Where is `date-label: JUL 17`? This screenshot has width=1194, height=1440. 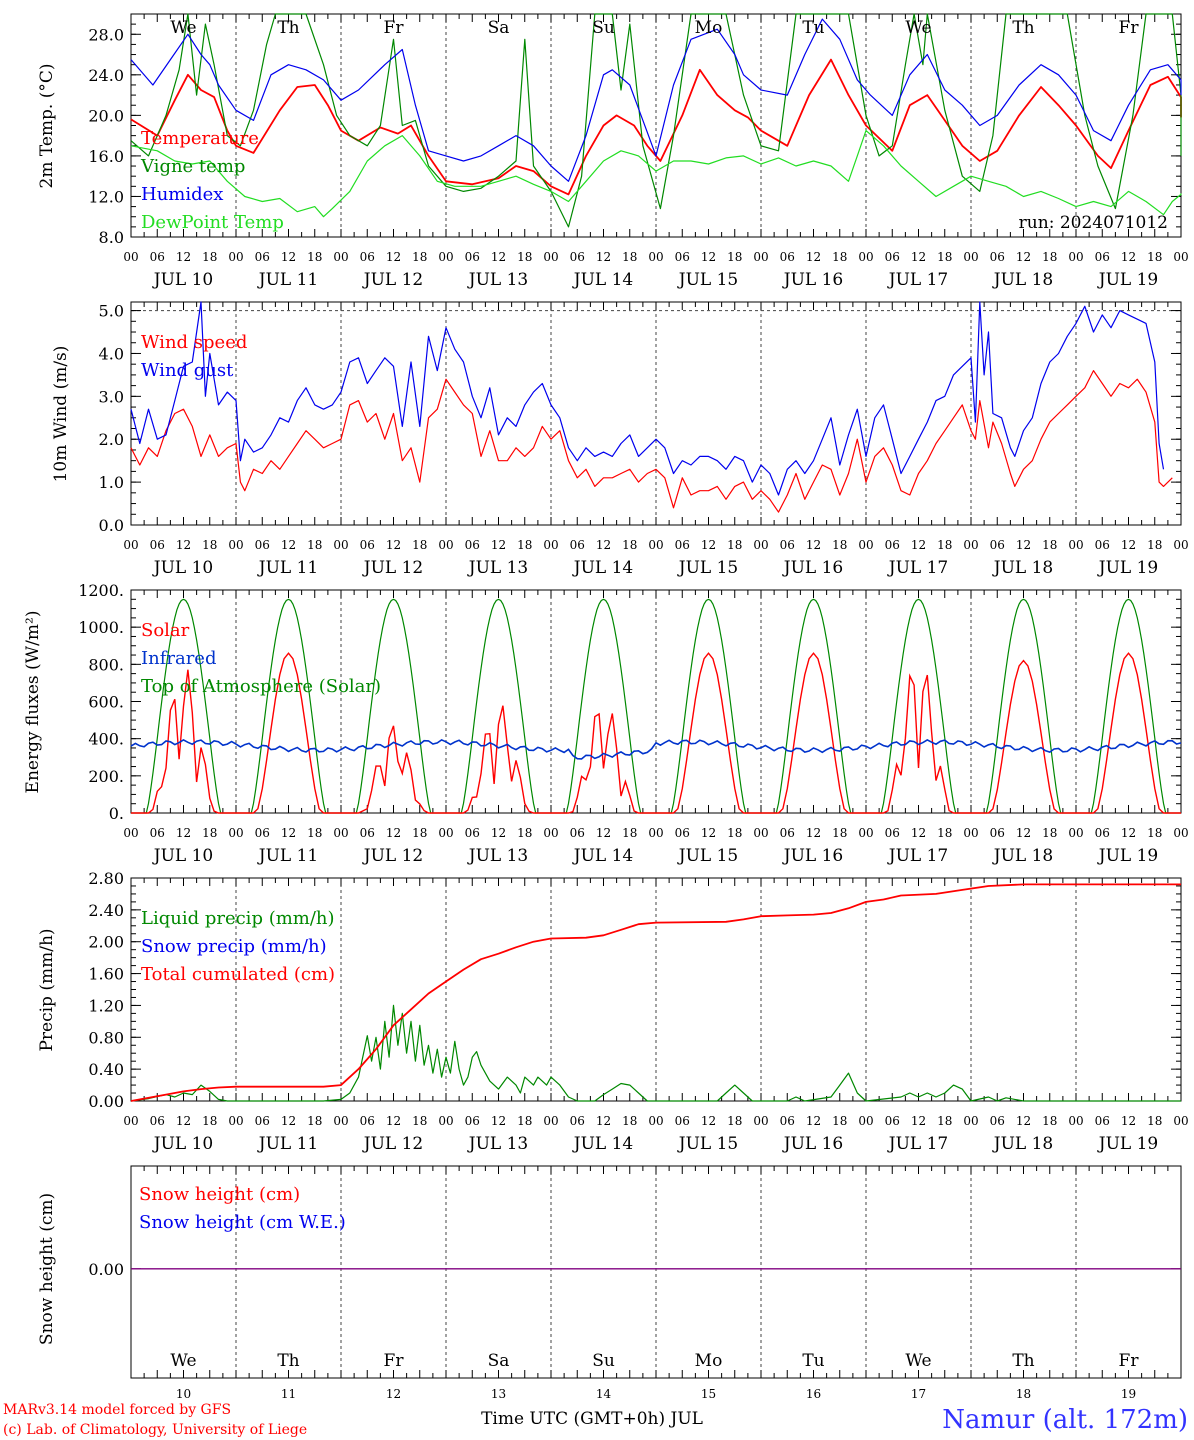 date-label: JUL 17 is located at coordinates (917, 280).